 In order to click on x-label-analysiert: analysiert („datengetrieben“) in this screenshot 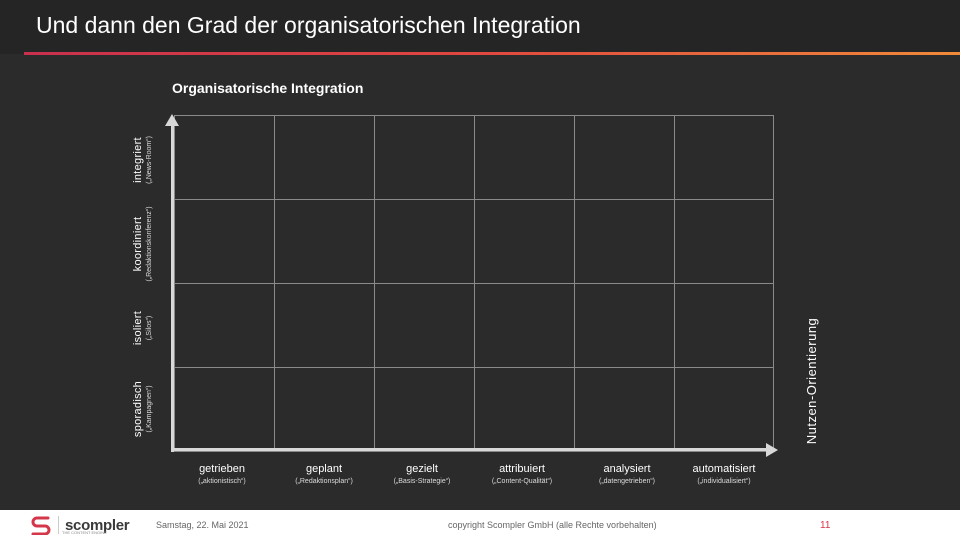, I will do `click(627, 475)`.